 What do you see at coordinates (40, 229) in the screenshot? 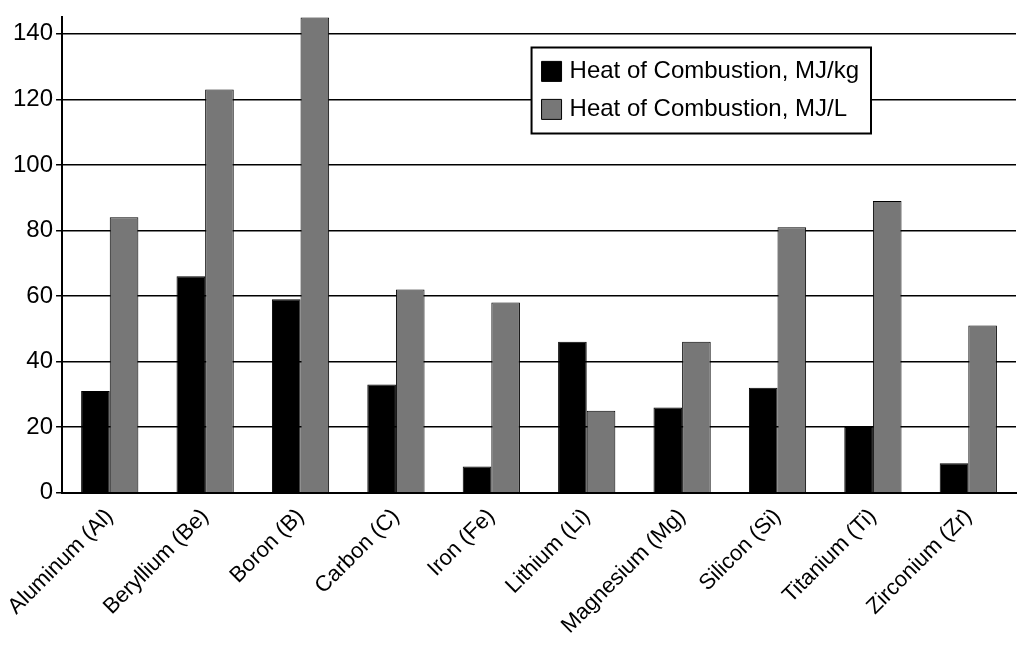
I see `y-tick-label: 80` at bounding box center [40, 229].